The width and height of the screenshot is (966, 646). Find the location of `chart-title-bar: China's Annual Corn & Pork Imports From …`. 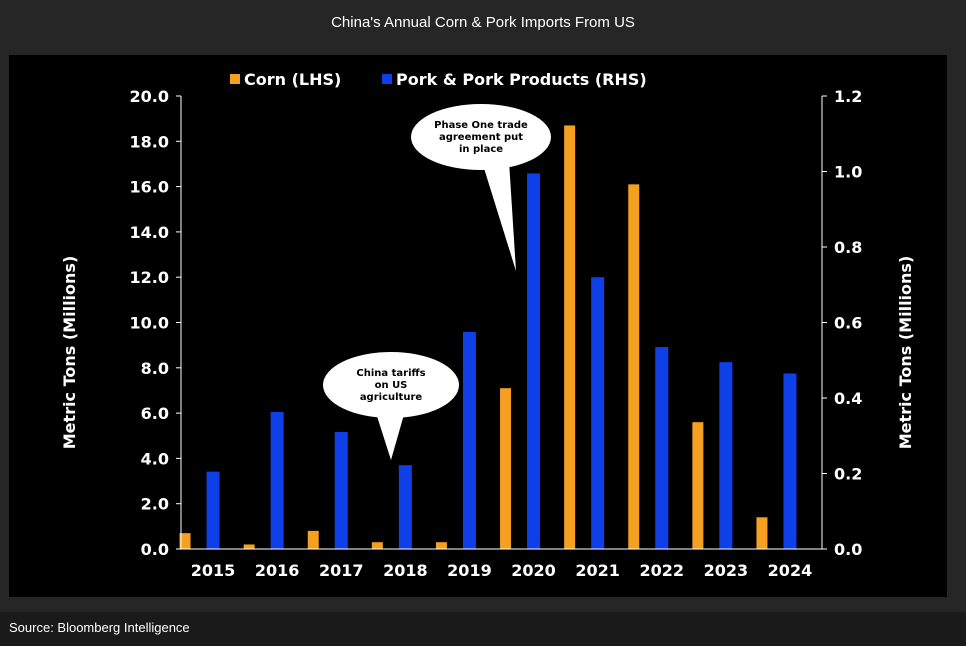

chart-title-bar: China's Annual Corn & Pork Imports From … is located at coordinates (483, 22).